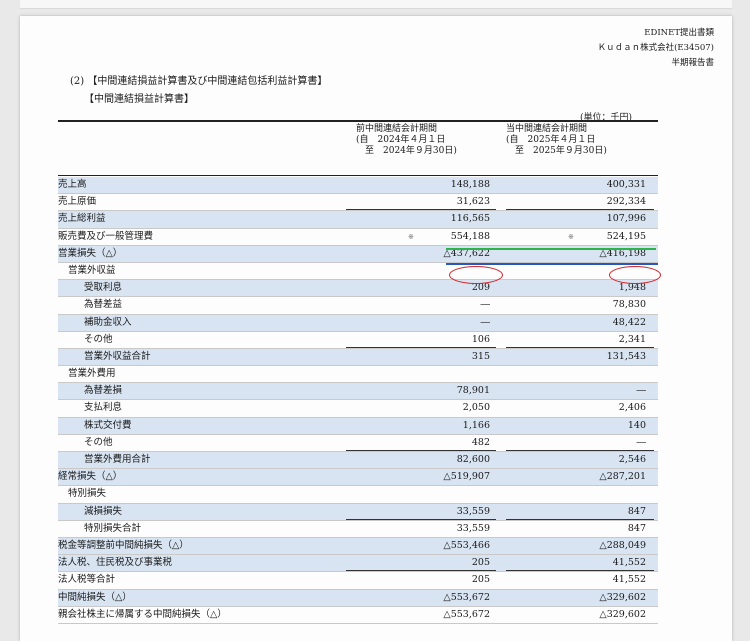 Image resolution: width=750 pixels, height=641 pixels. What do you see at coordinates (87, 580) in the screenshot?
I see `row-label: 法人税等合計` at bounding box center [87, 580].